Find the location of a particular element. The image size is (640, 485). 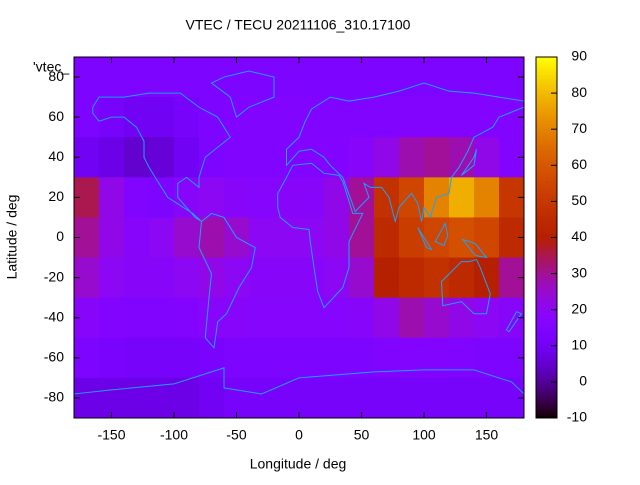

colorbar-tick-label: 90 is located at coordinates (579, 56).